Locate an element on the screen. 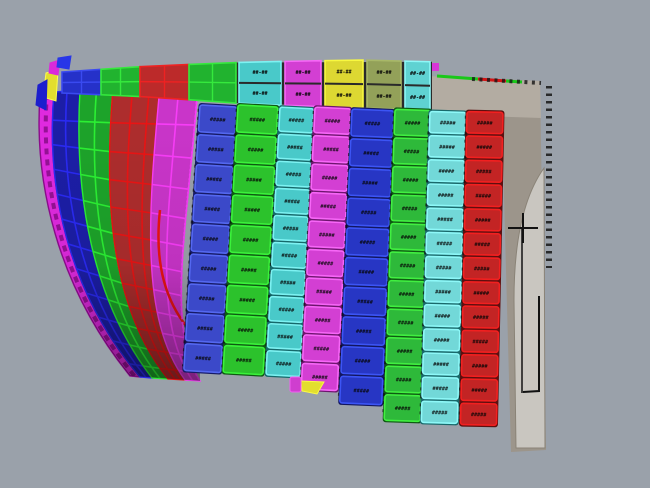  band-green is located at coordinates (120, 81).